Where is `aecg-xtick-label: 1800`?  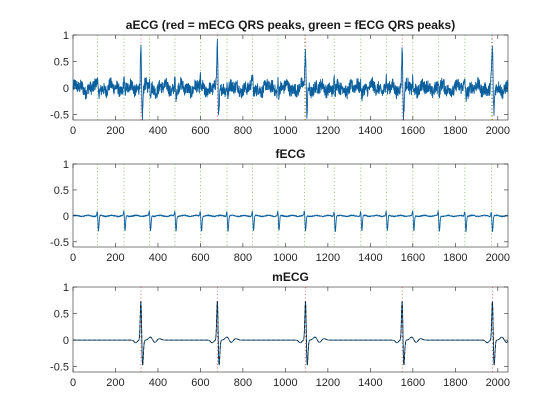
aecg-xtick-label: 1800 is located at coordinates (455, 131).